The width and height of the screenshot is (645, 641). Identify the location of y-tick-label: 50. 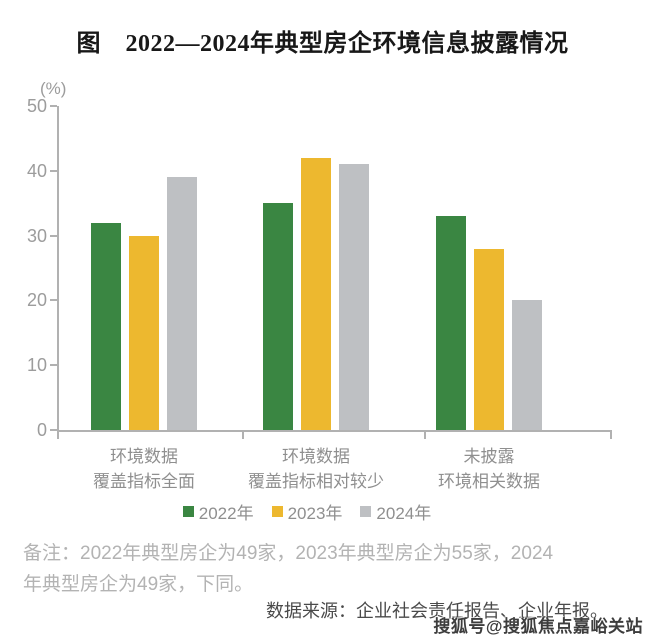
(36, 106).